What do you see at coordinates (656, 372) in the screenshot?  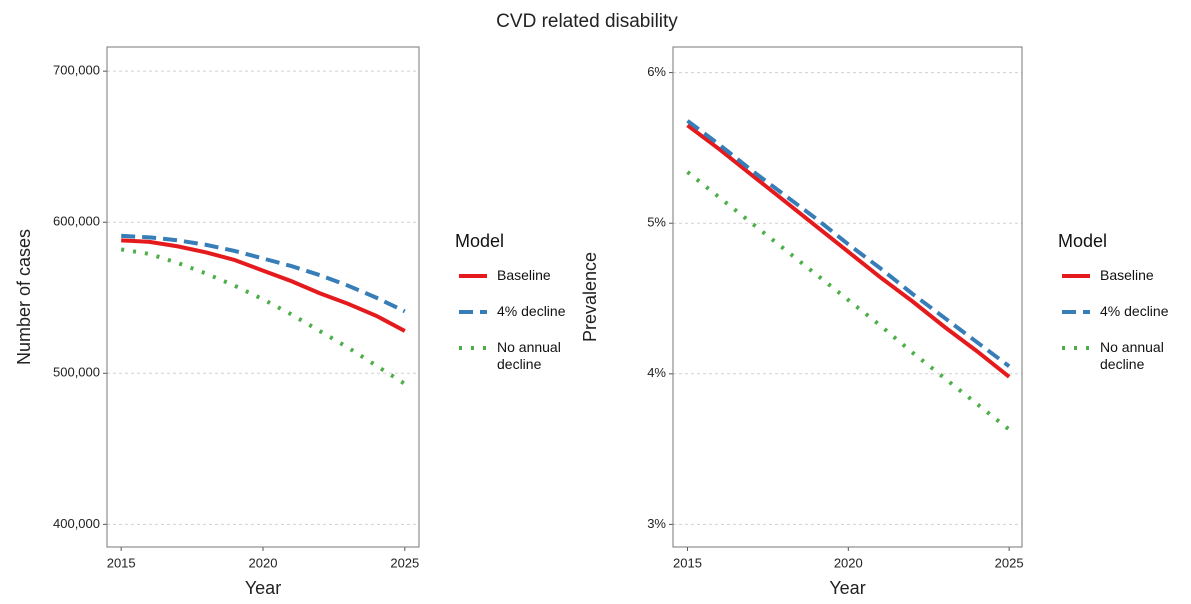 I see `y-tick-label: 4%` at bounding box center [656, 372].